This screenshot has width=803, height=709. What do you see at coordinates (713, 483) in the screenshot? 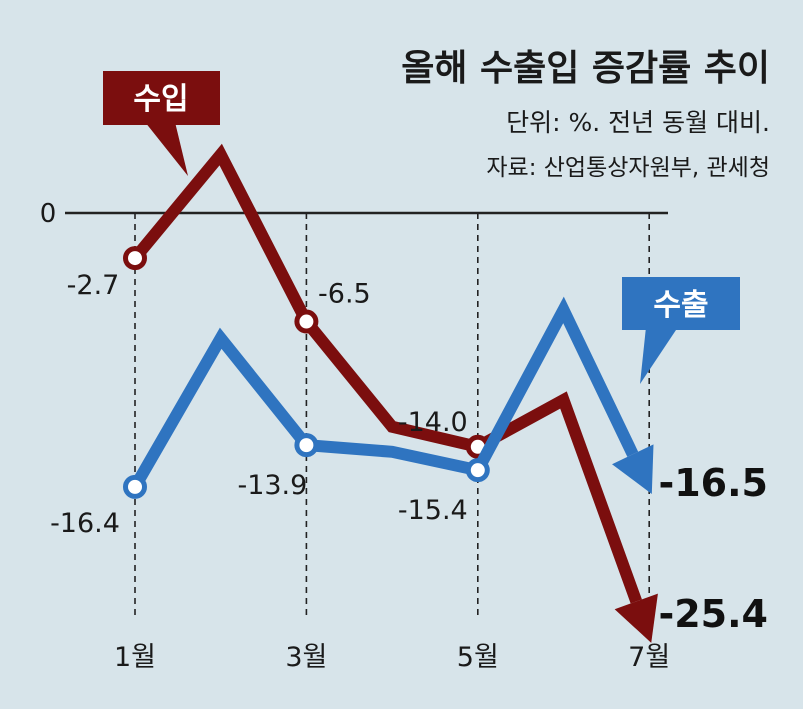
I see `export-end-label: -16.5` at bounding box center [713, 483].